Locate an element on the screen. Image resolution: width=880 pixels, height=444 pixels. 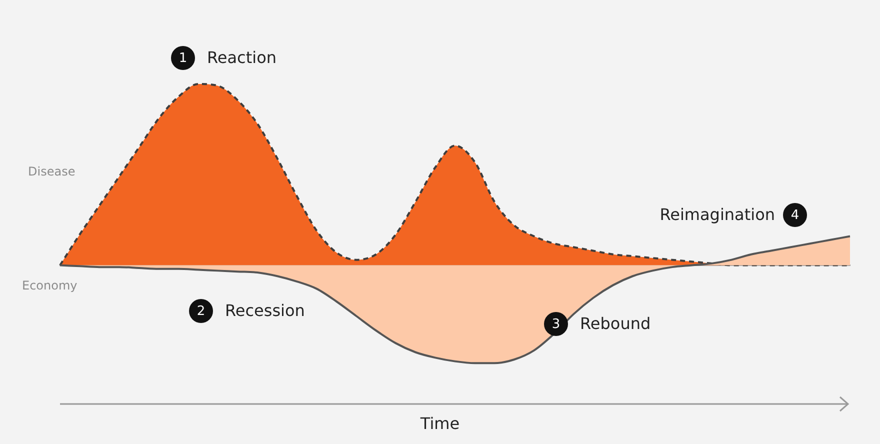
annotation: Reimagination is located at coordinates (717, 214).